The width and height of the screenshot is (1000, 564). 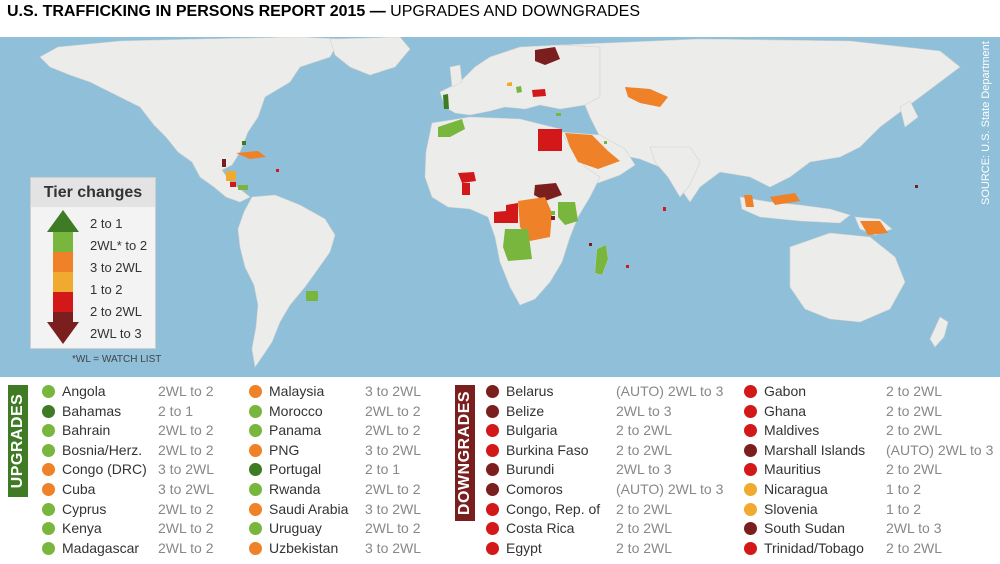 What do you see at coordinates (611, 391) in the screenshot?
I see `downgrade-entry: Belarus (AUTO) 2WL to 3` at bounding box center [611, 391].